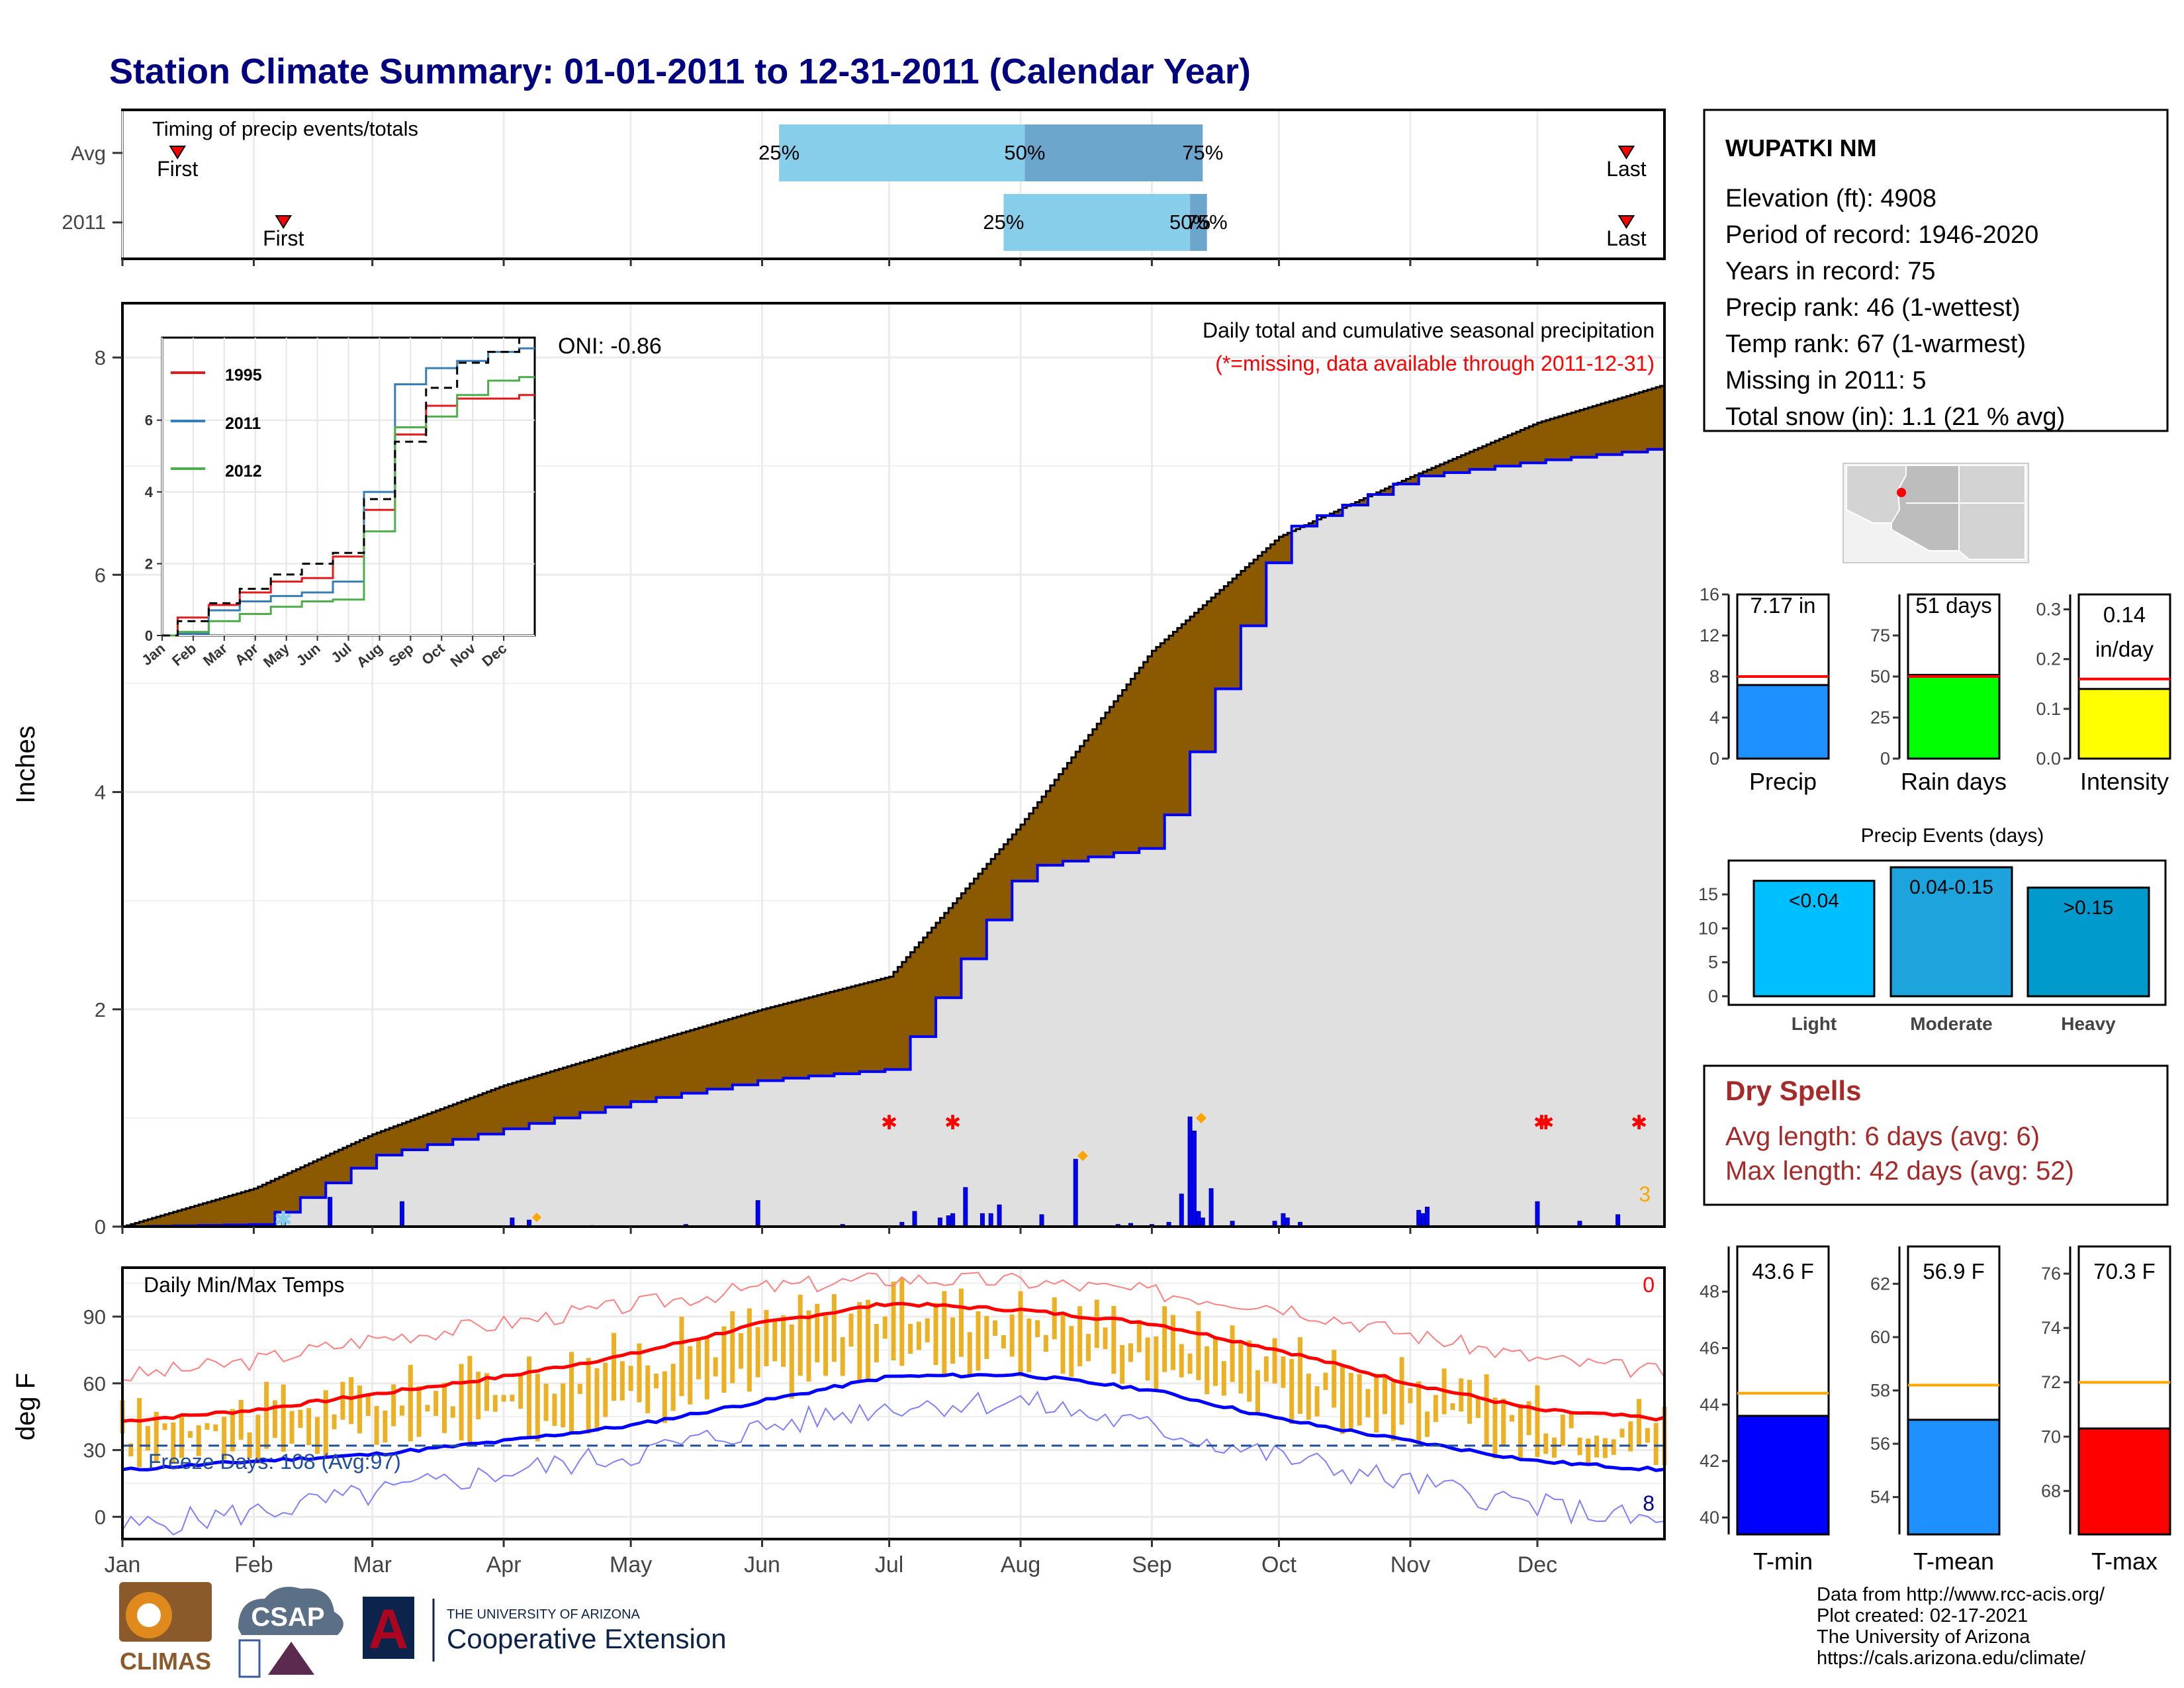  Describe the element at coordinates (1626, 153) in the screenshot. I see `timing-last-marker` at that location.